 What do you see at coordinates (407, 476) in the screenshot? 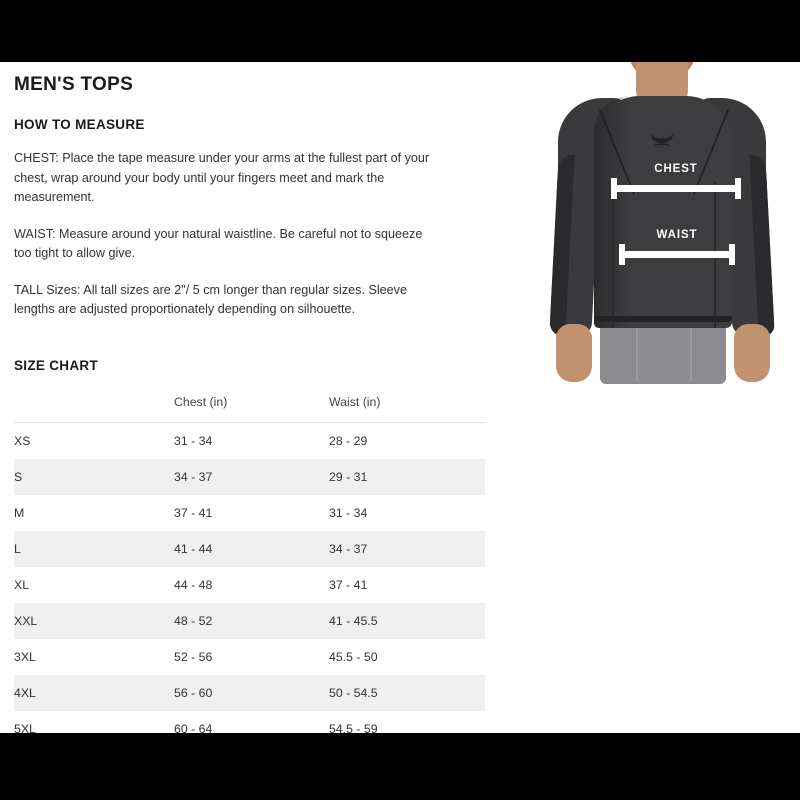
I see `cell-waist: 29 - 31` at bounding box center [407, 476].